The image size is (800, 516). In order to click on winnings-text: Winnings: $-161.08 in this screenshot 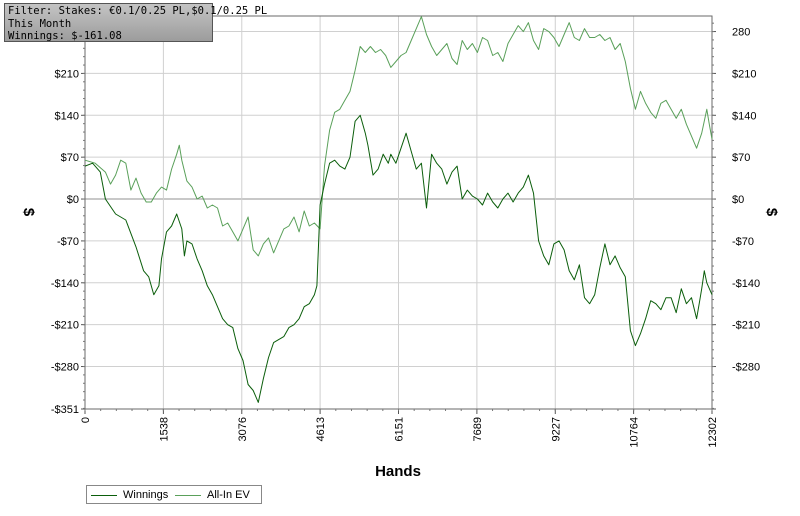, I will do `click(65, 36)`.